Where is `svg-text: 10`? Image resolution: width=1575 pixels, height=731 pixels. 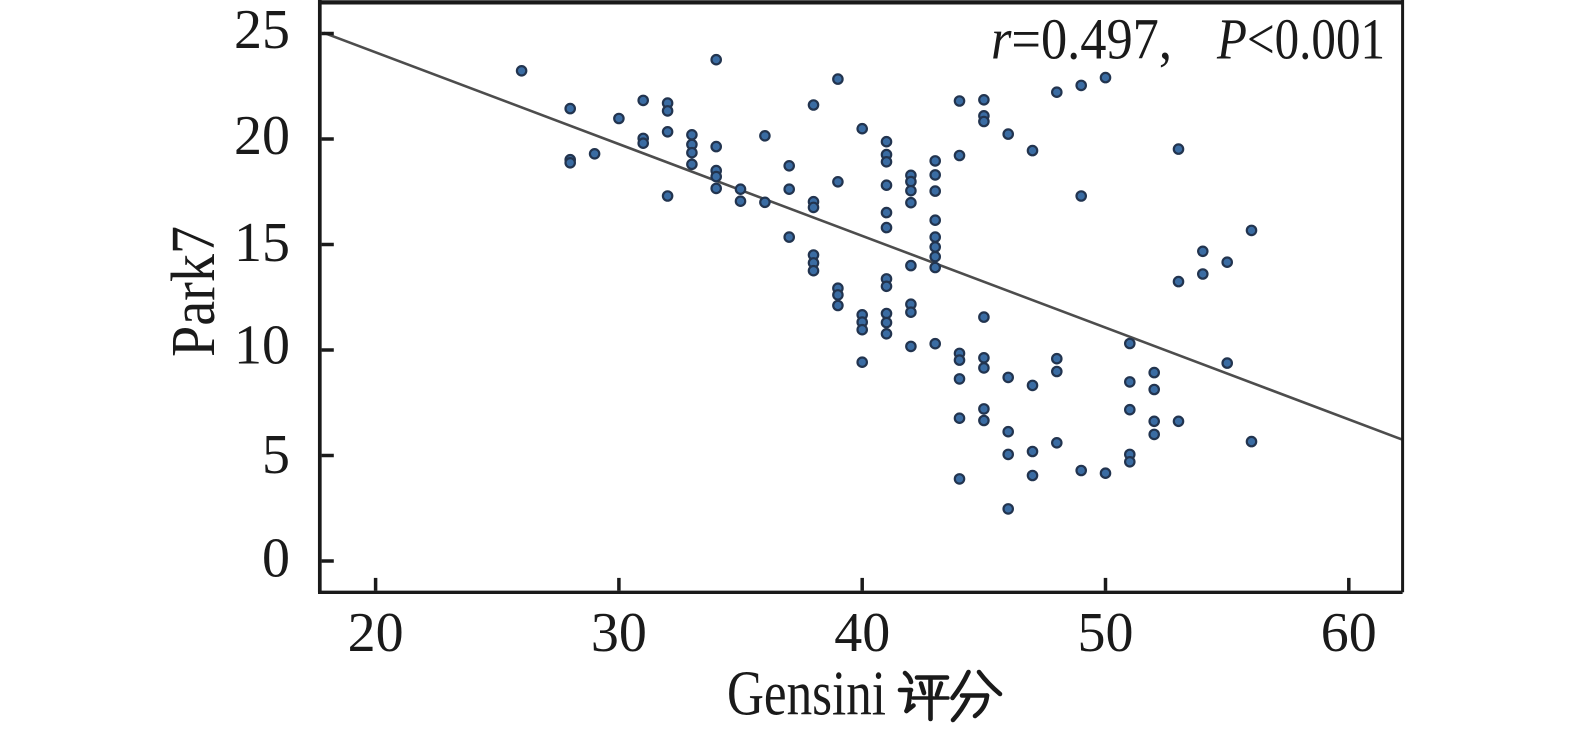
svg-text: 10 is located at coordinates (262, 345).